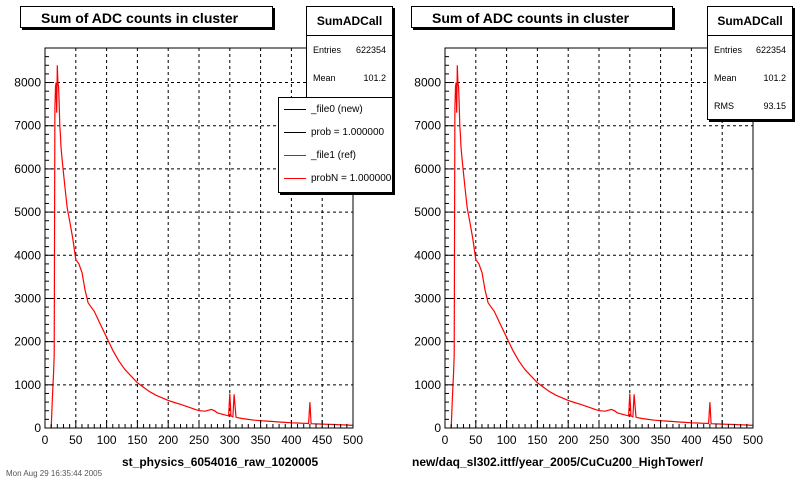  I want to click on left-stats-entries-value: 622354, so click(370, 50).